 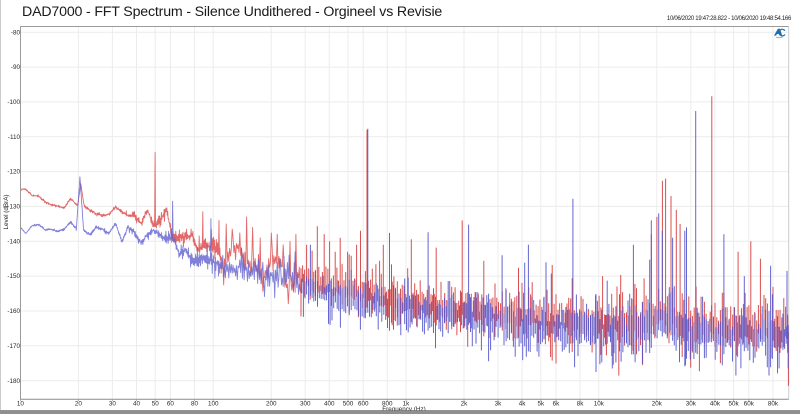 I want to click on svg-text: -130, so click(x=13, y=207).